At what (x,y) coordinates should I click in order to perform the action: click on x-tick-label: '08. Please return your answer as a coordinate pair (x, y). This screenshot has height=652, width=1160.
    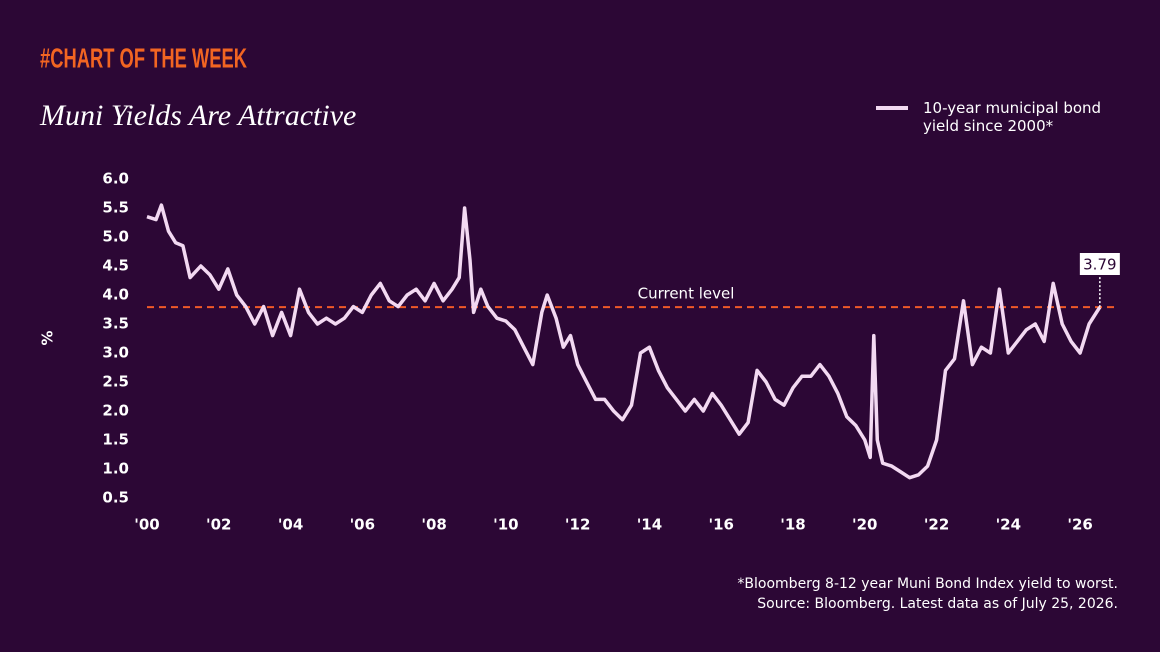
    Looking at the image, I should click on (433, 525).